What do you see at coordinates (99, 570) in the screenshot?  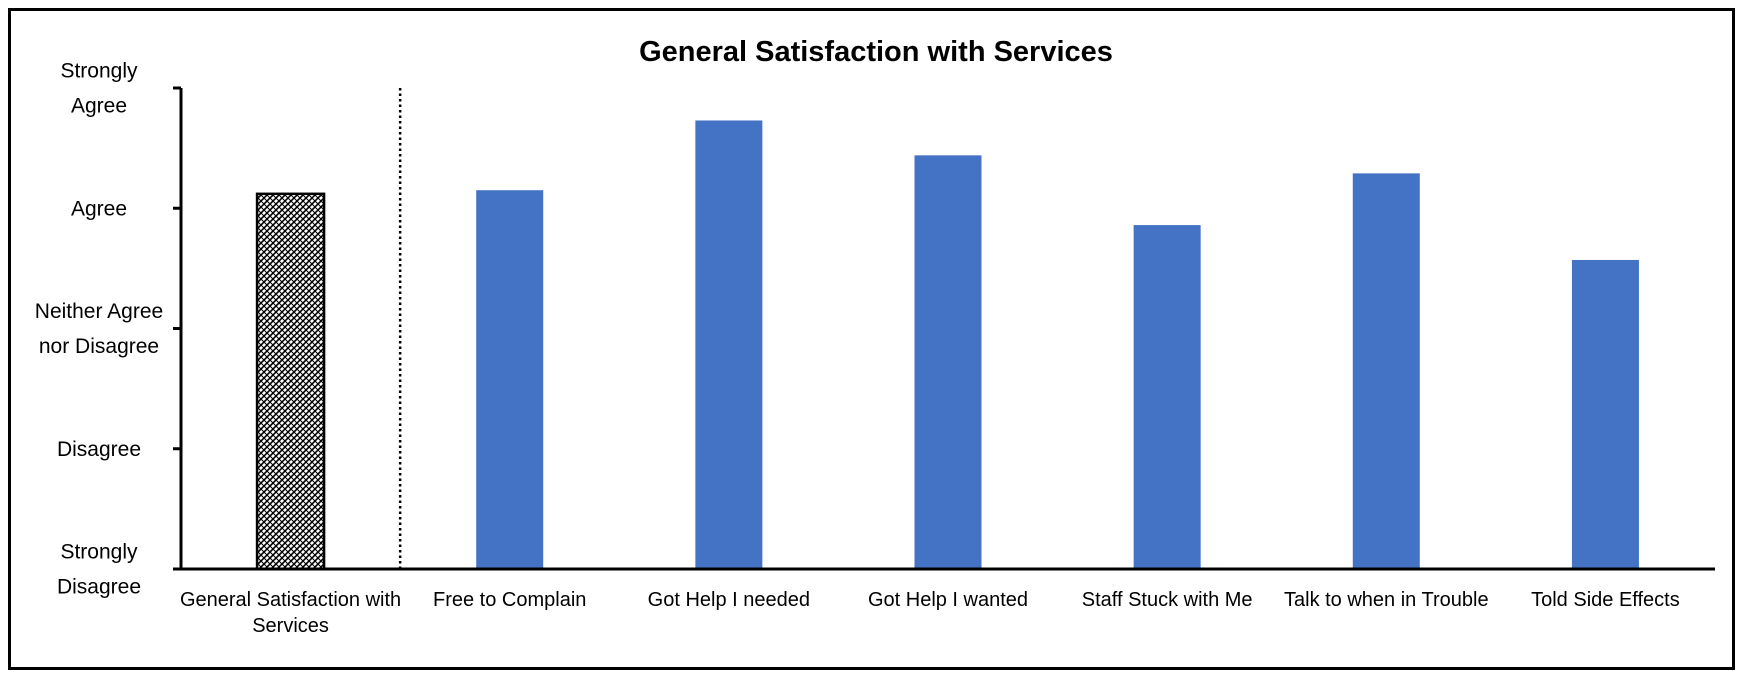 I see `y-tick-label-0: Strongly Disagree` at bounding box center [99, 570].